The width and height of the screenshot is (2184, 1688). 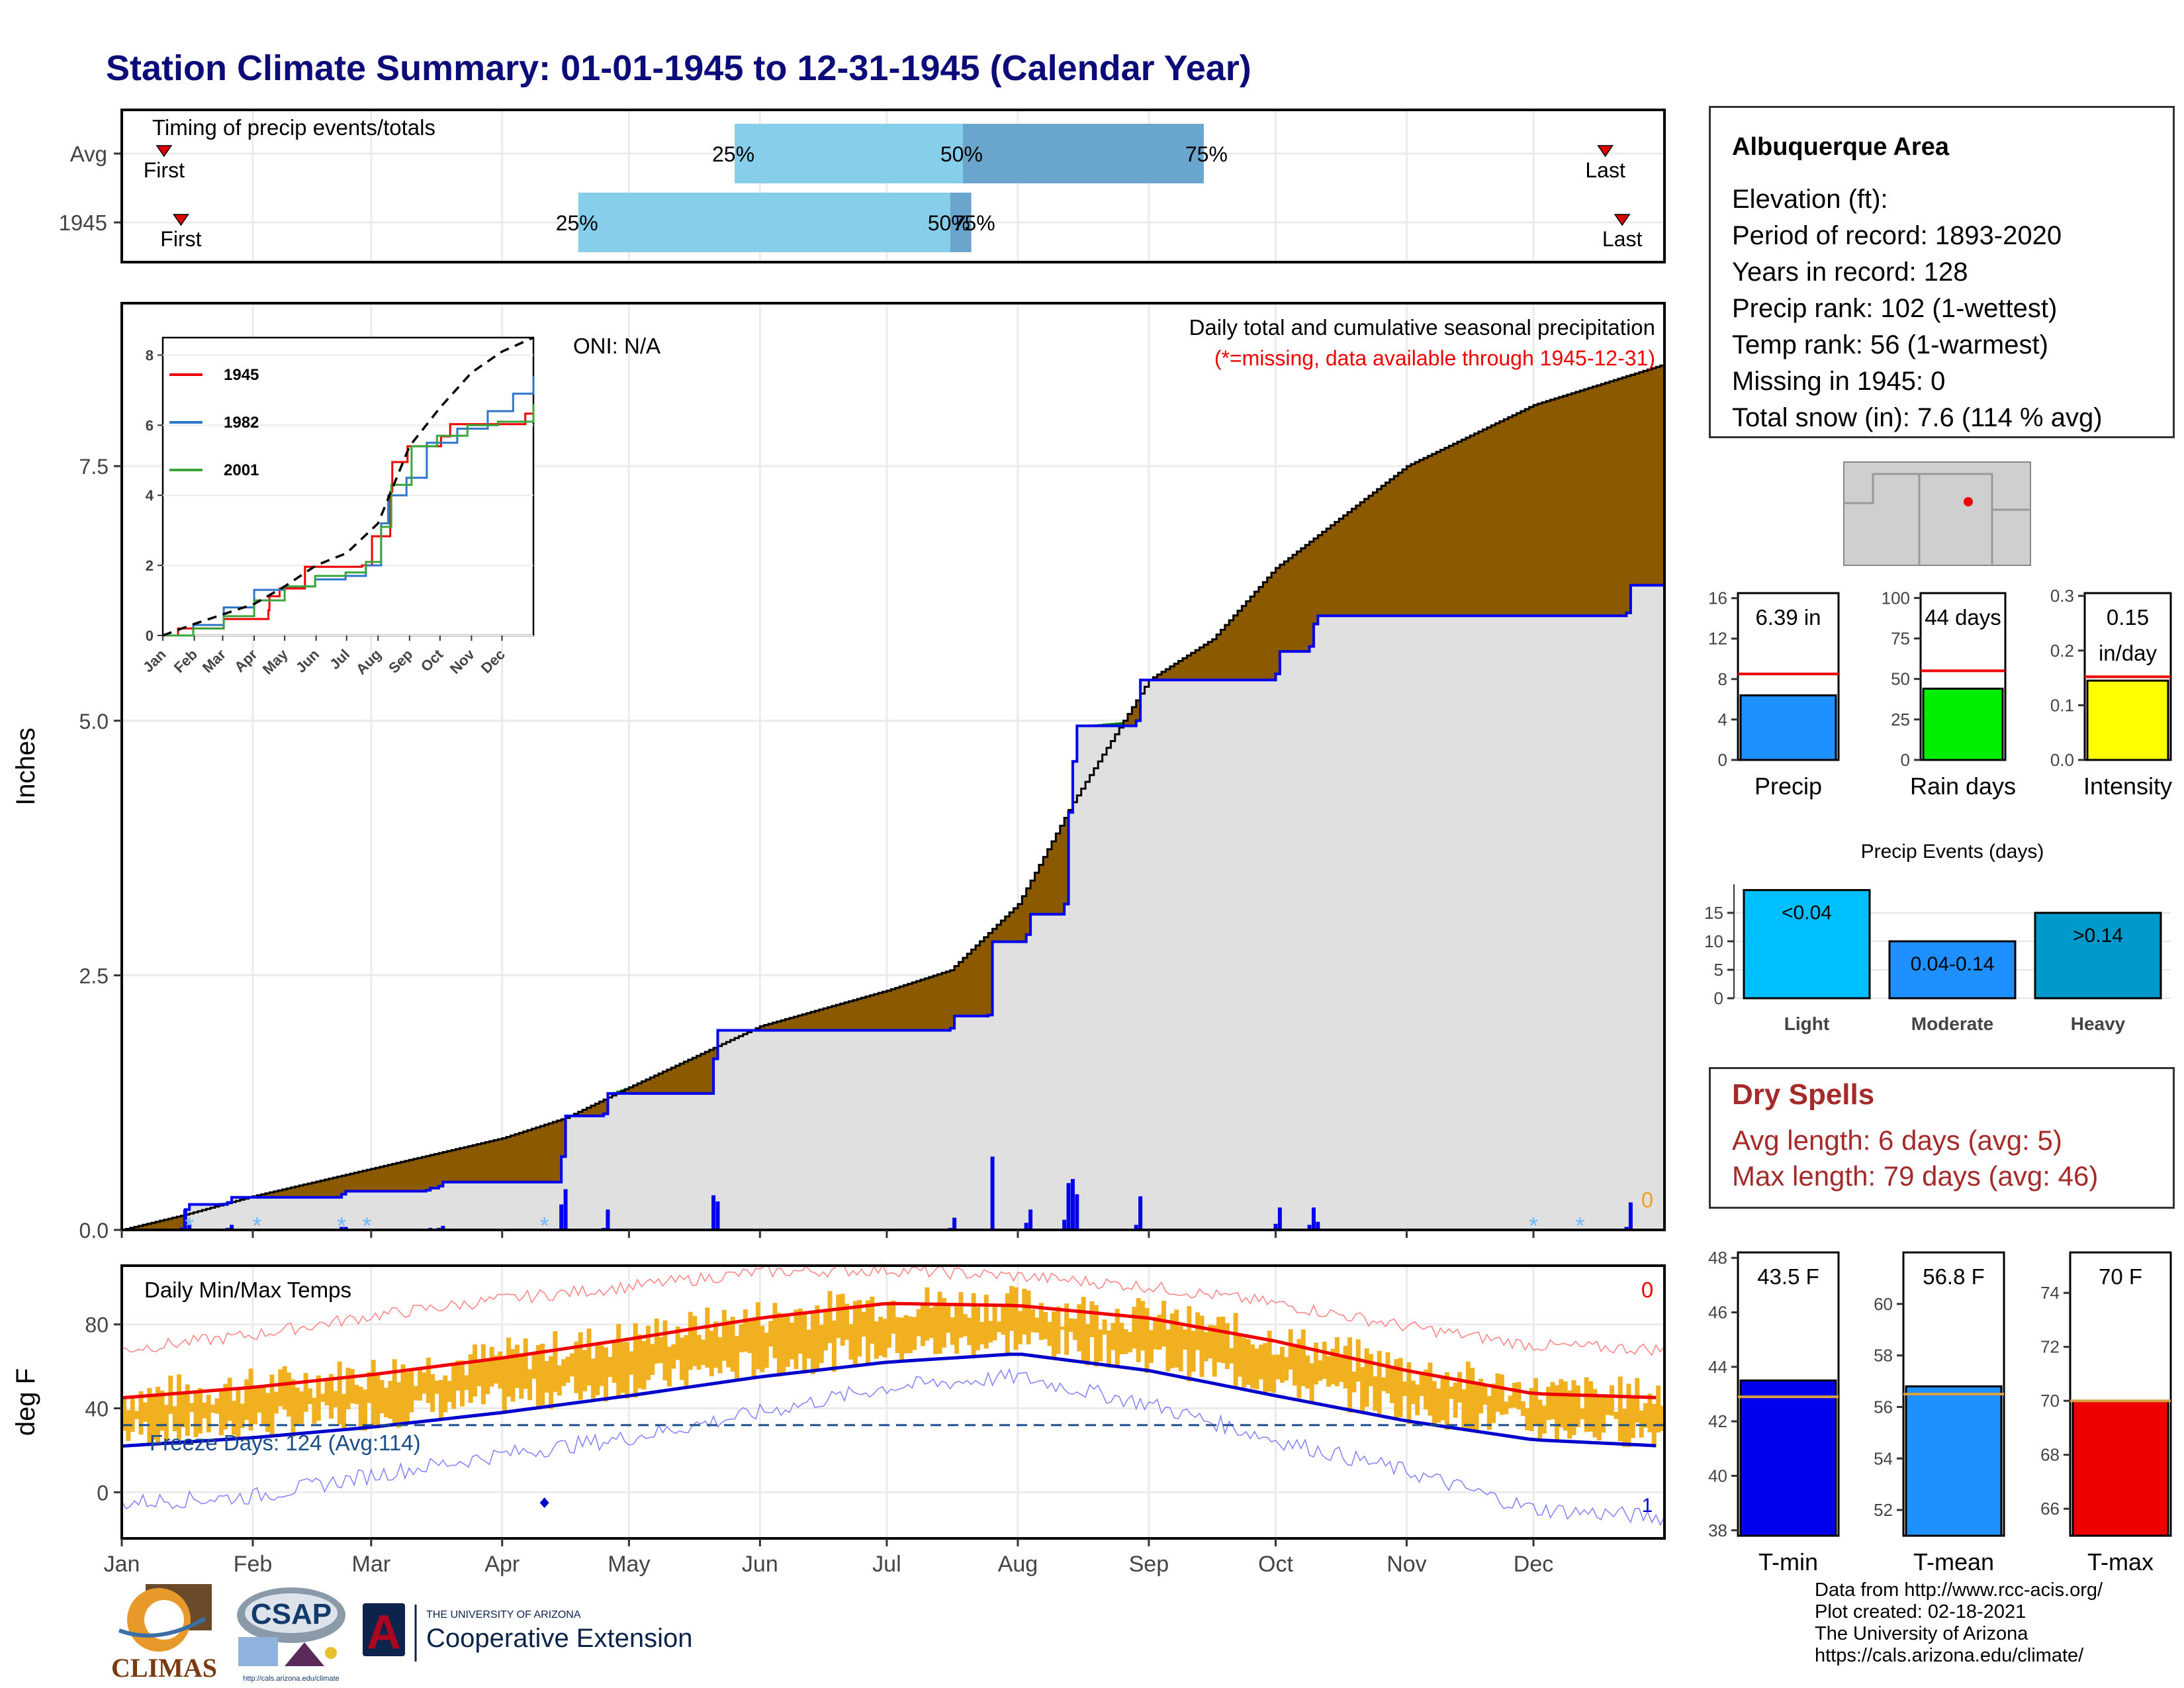 I want to click on summary-ytick-label: 16, so click(x=1718, y=598).